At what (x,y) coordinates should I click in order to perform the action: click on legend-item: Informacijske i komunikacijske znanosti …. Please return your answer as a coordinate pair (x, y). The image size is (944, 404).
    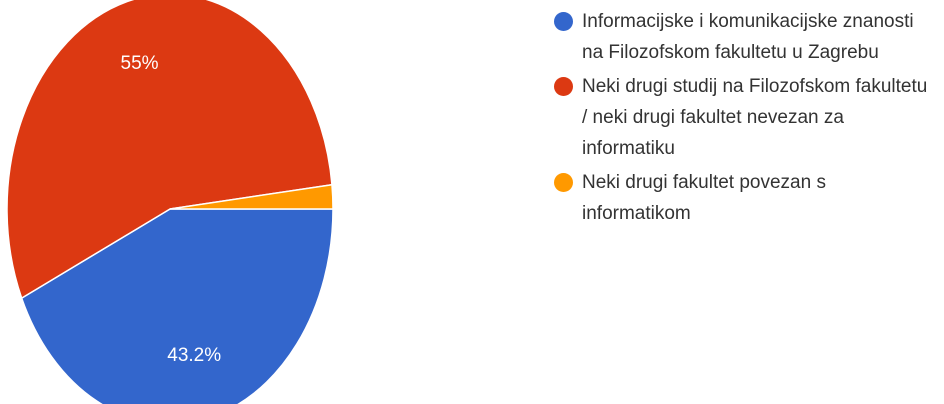
    Looking at the image, I should click on (742, 37).